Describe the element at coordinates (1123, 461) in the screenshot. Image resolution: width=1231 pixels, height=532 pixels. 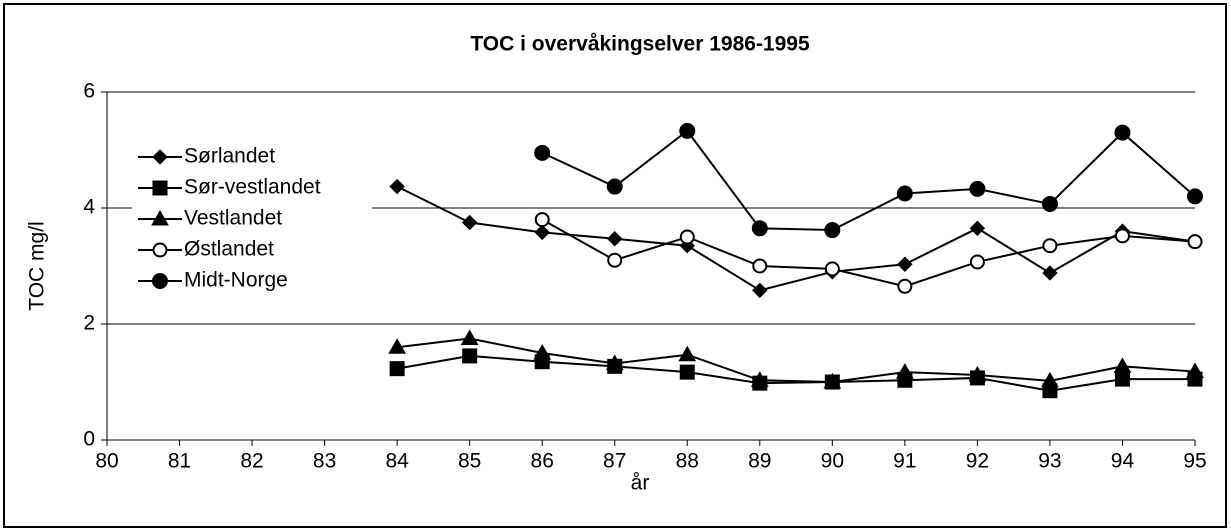
I see `x-tick-label: 94` at that location.